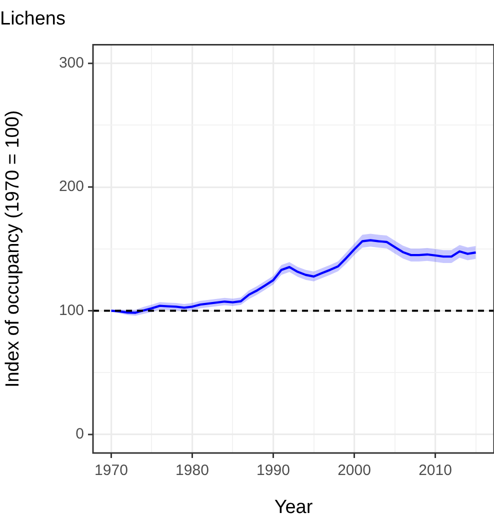 This screenshot has height=523, width=494. Describe the element at coordinates (71, 63) in the screenshot. I see `y-tick-label: 300` at that location.